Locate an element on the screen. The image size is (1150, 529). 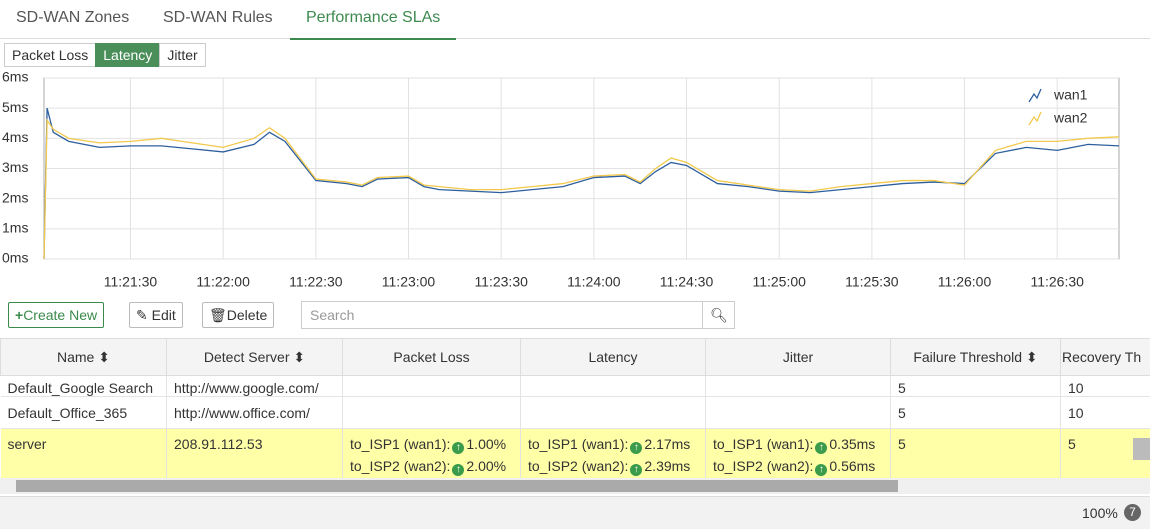
cell: http://www.google.com/ is located at coordinates (255, 386).